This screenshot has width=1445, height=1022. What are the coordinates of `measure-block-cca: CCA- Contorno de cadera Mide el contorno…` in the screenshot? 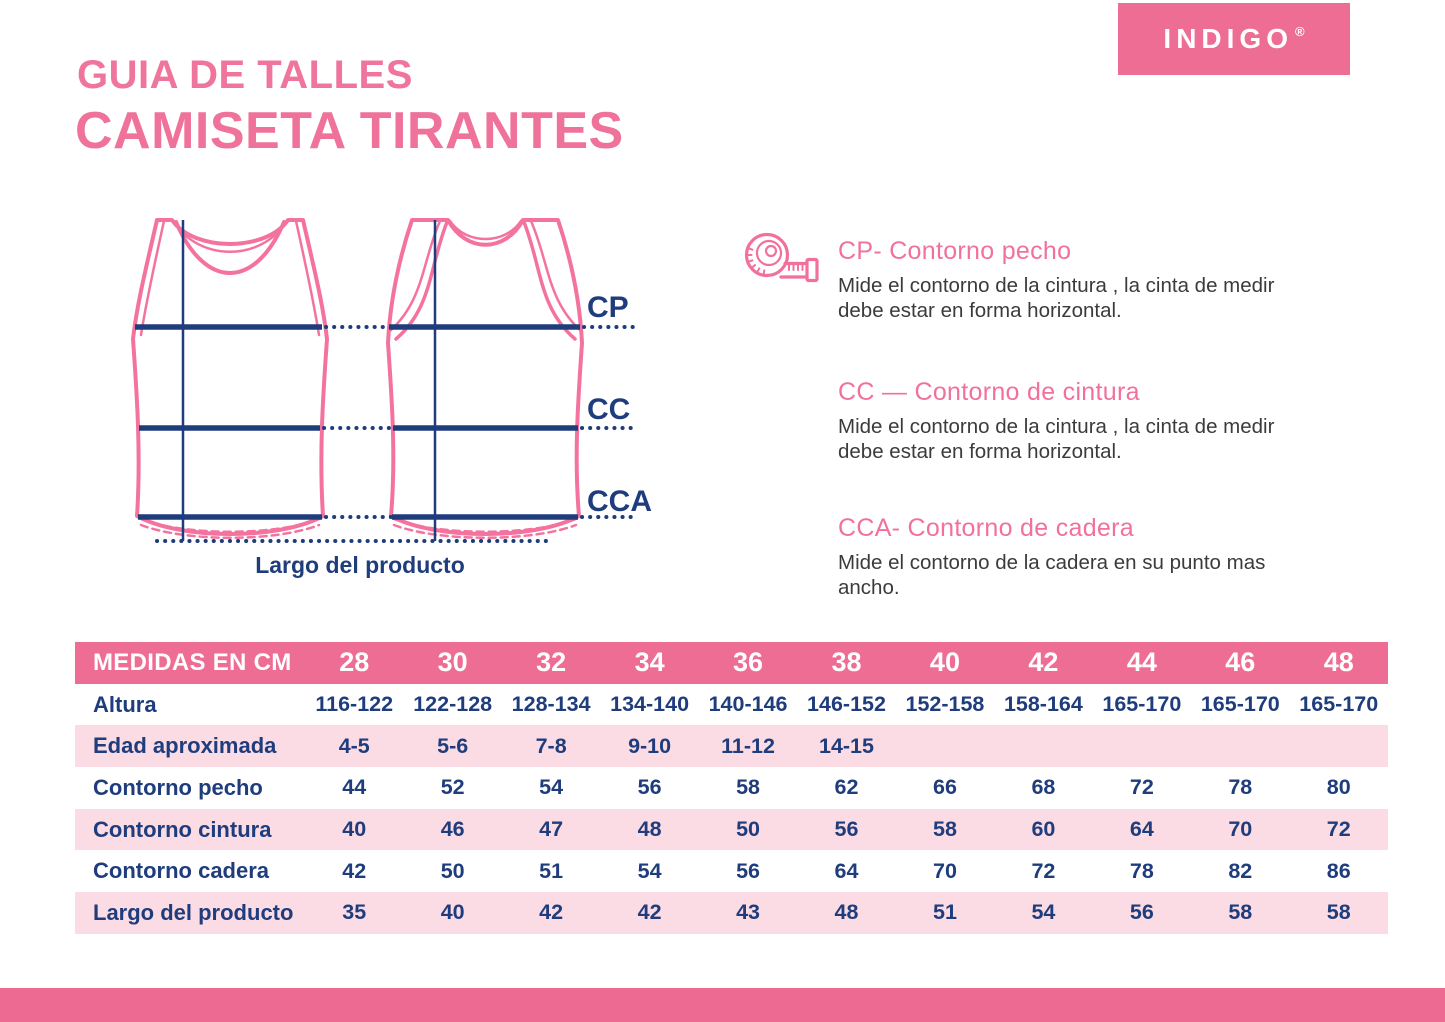 It's located at (1078, 556).